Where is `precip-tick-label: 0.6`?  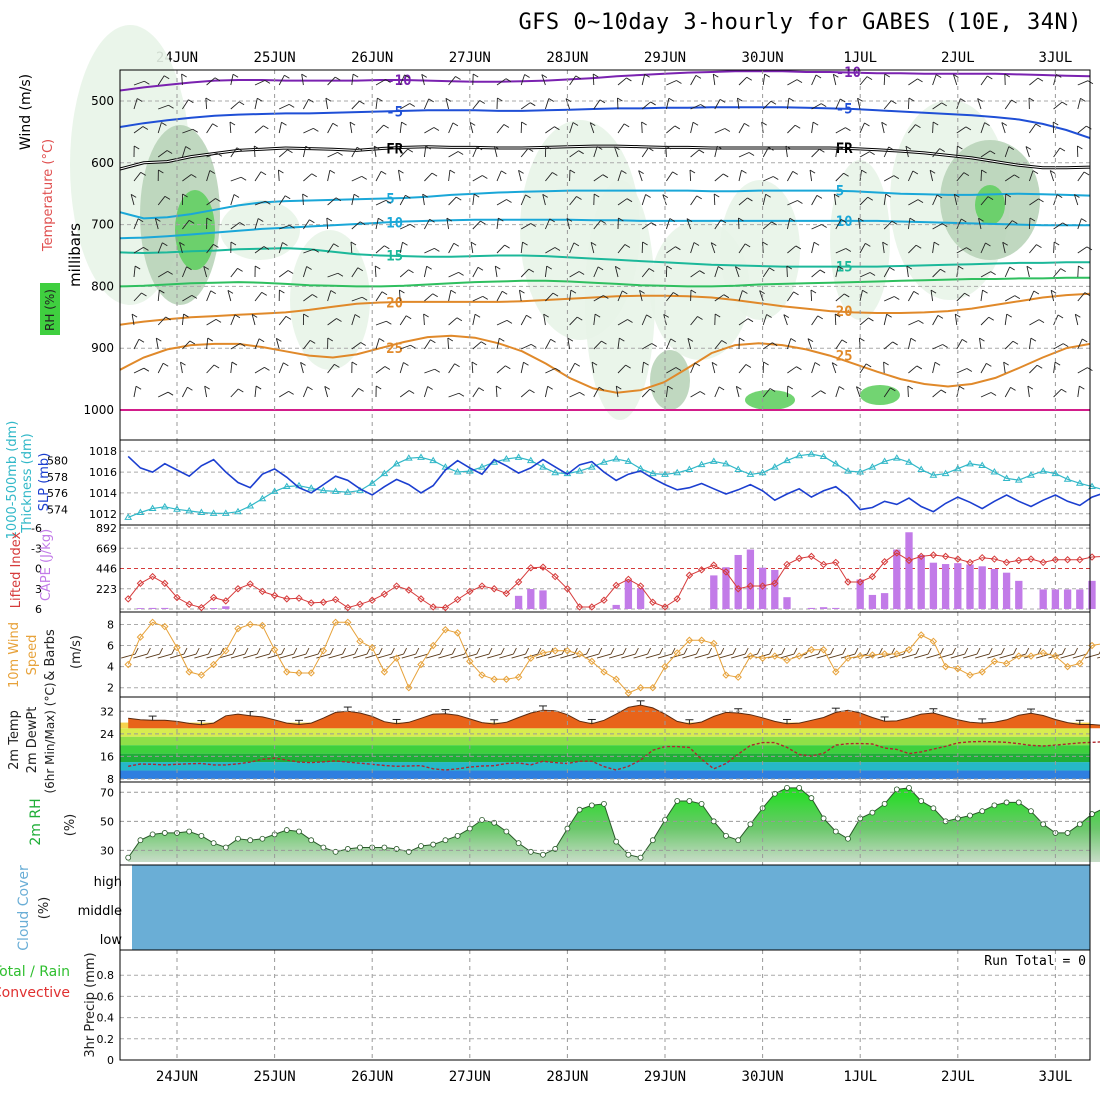 precip-tick-label: 0.6 is located at coordinates (106, 996).